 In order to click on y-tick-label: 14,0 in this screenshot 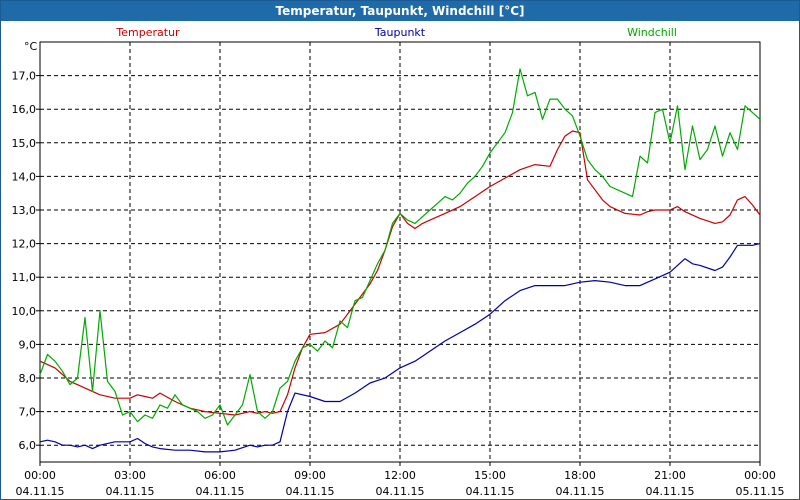, I will do `click(24, 176)`.